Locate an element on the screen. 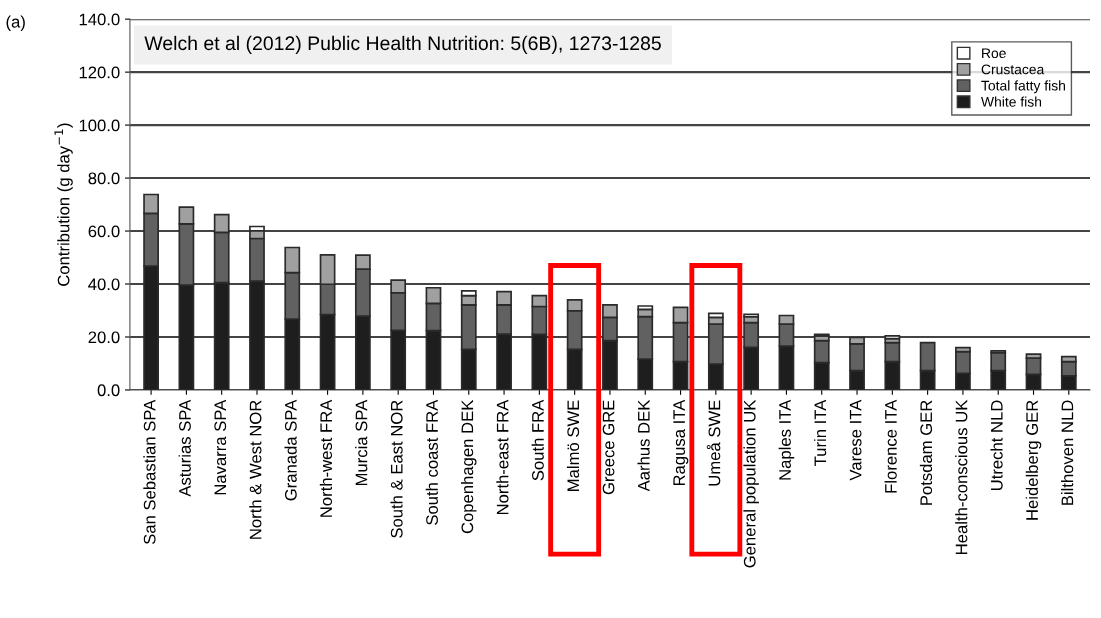  x-tick-label: Granada SPA is located at coordinates (290, 450).